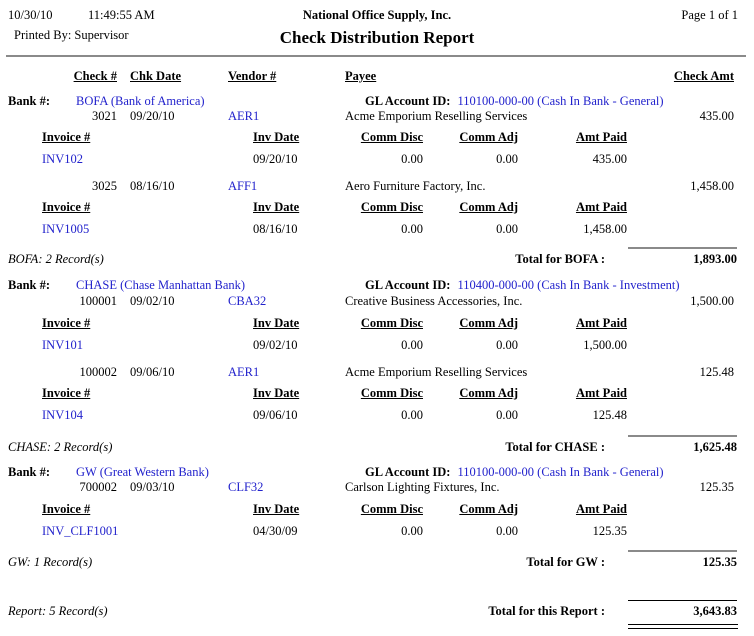  I want to click on check-date: 08/16/10, so click(152, 186).